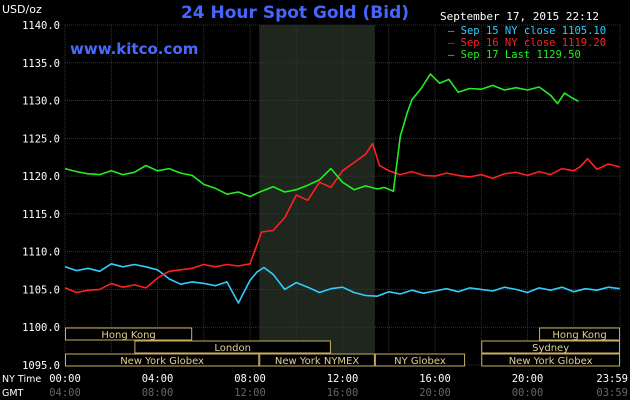 The height and width of the screenshot is (400, 630). I want to click on y-tick-label: 1120.0, so click(41, 177).